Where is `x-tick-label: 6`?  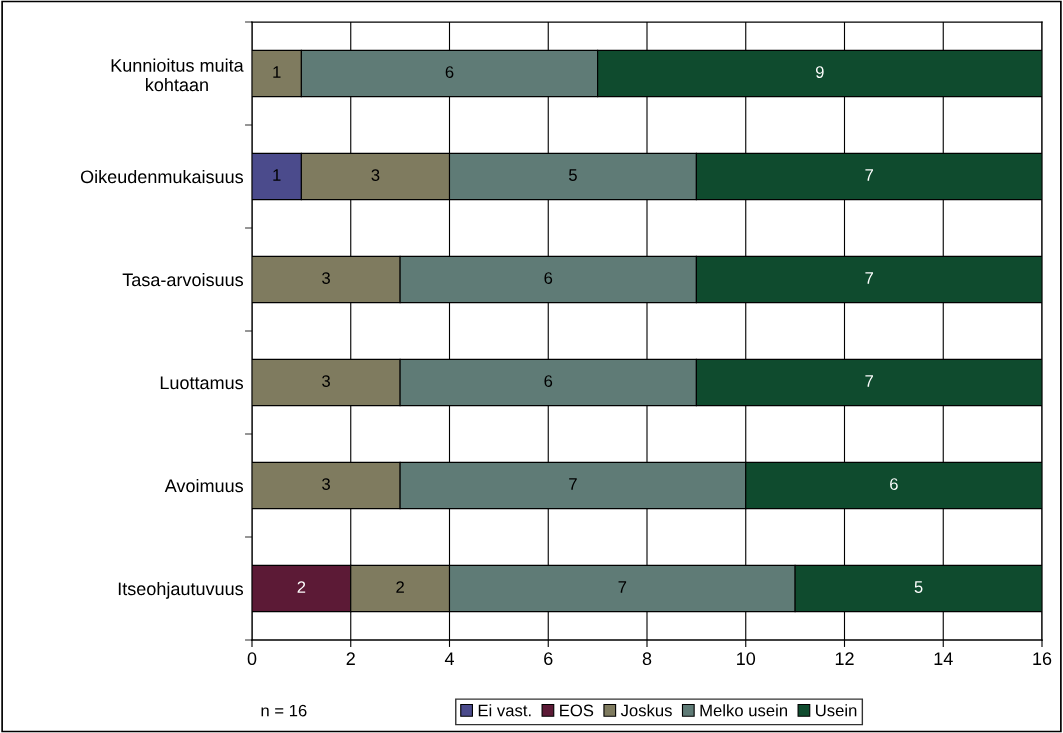
x-tick-label: 6 is located at coordinates (548, 659).